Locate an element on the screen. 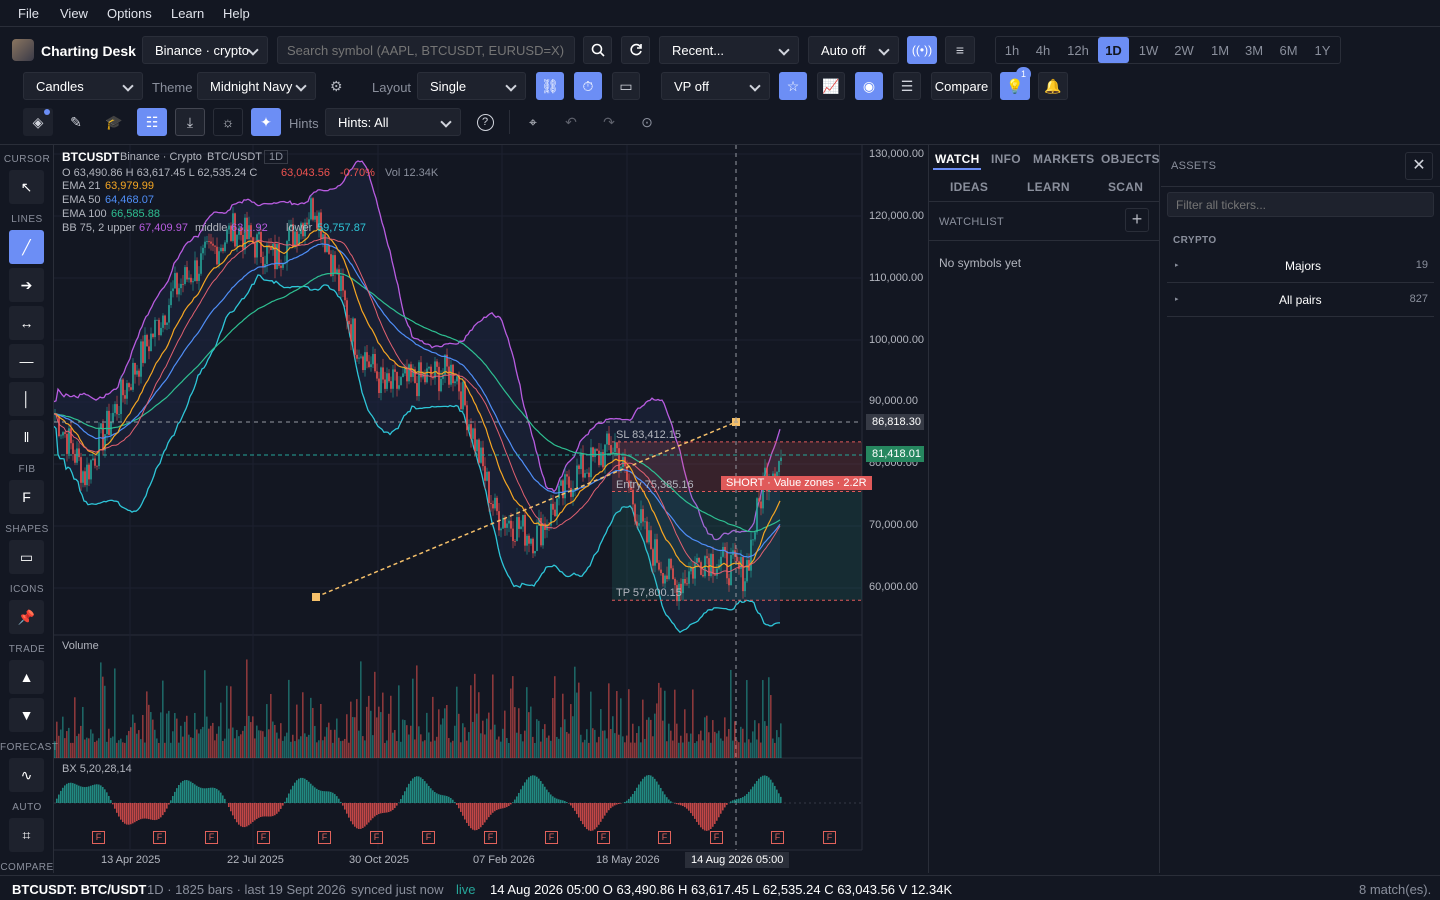  tf-4h: 4h is located at coordinates (1043, 50).